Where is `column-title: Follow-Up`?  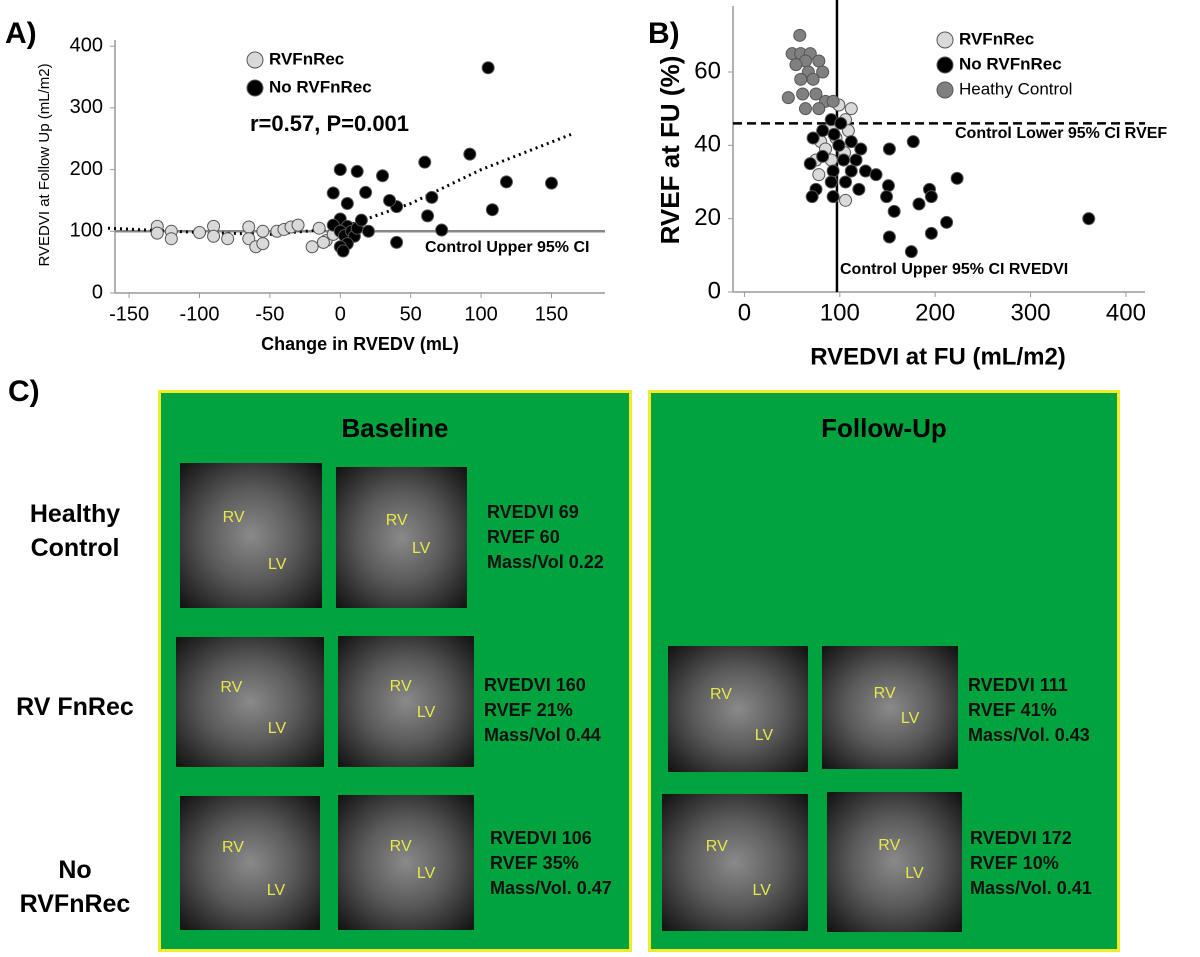 column-title: Follow-Up is located at coordinates (884, 428).